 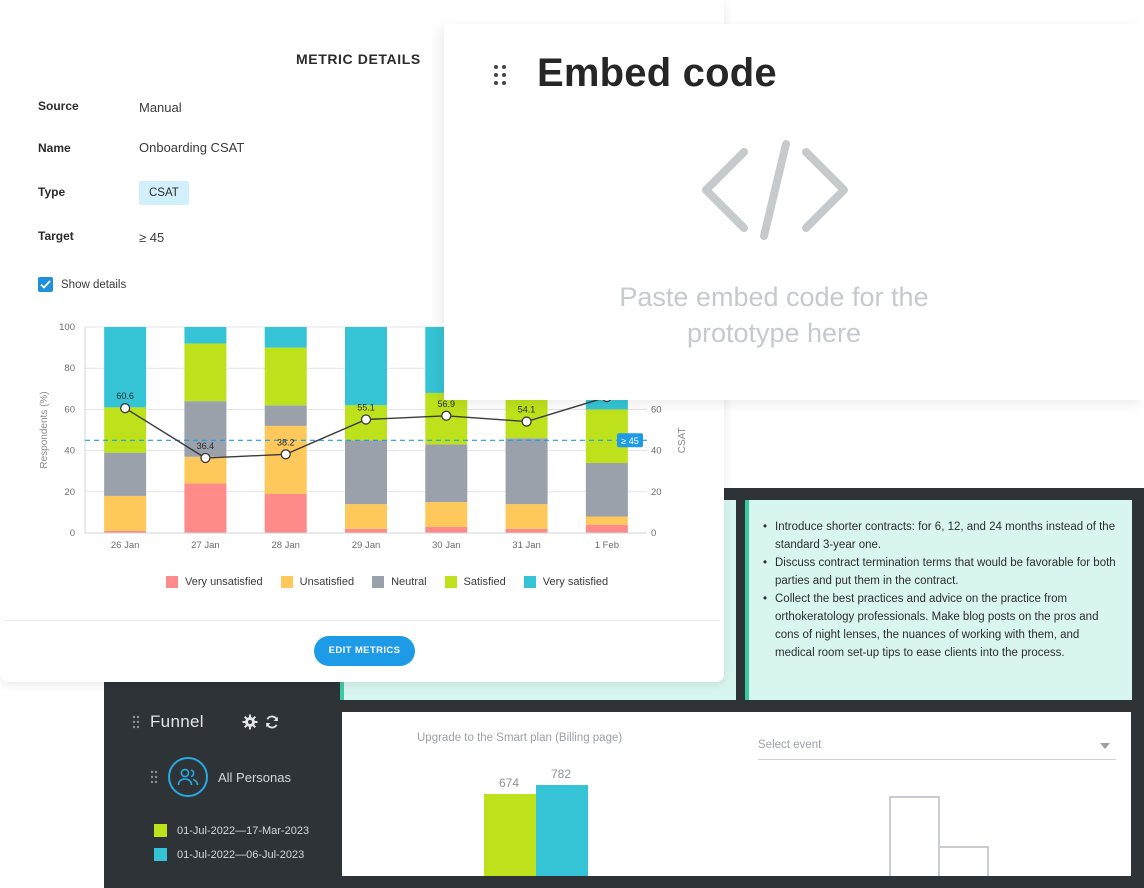 I want to click on y2-tick-label: 60, so click(x=656, y=409).